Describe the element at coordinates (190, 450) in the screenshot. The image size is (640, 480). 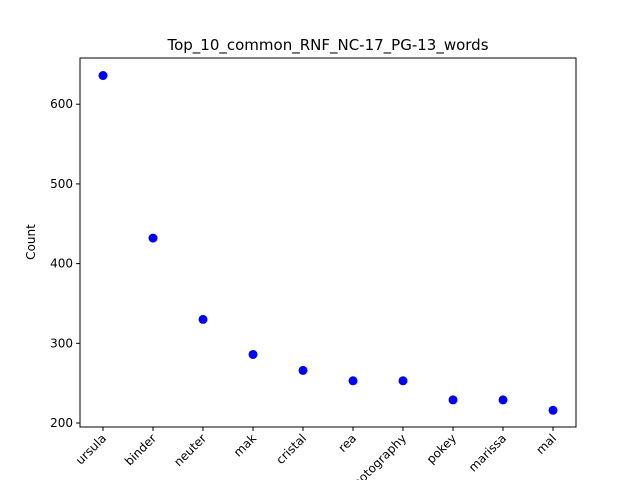
I see `x-tick-label: neuter` at that location.